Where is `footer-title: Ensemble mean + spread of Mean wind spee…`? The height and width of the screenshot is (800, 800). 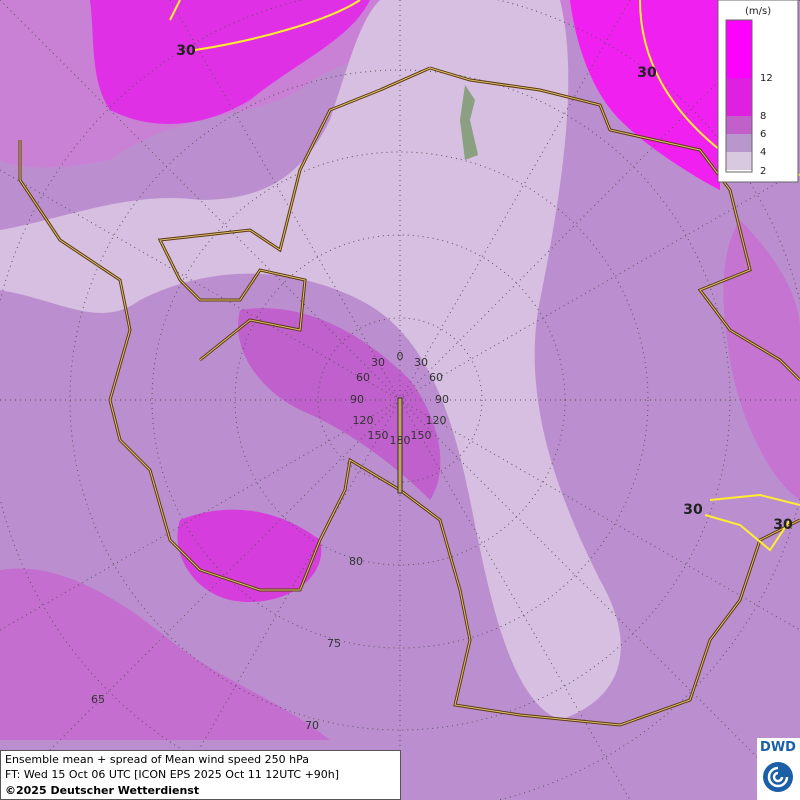
footer-title: Ensemble mean + spread of Mean wind spee… is located at coordinates (157, 759).